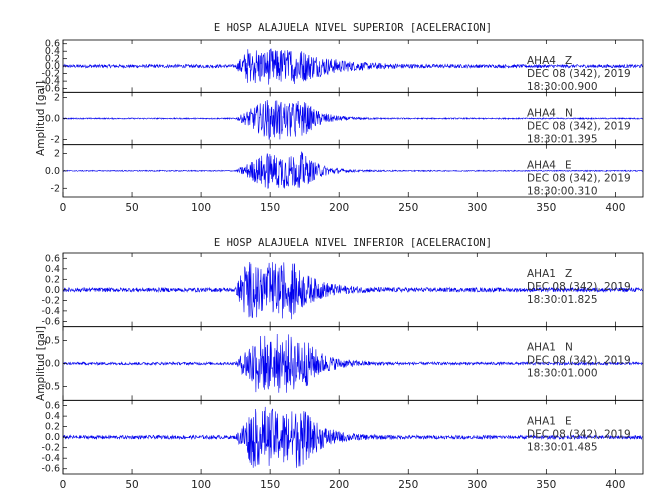 This screenshot has width=650, height=500. Describe the element at coordinates (562, 87) in the screenshot. I see `time-label: 18:30:00.900` at that location.